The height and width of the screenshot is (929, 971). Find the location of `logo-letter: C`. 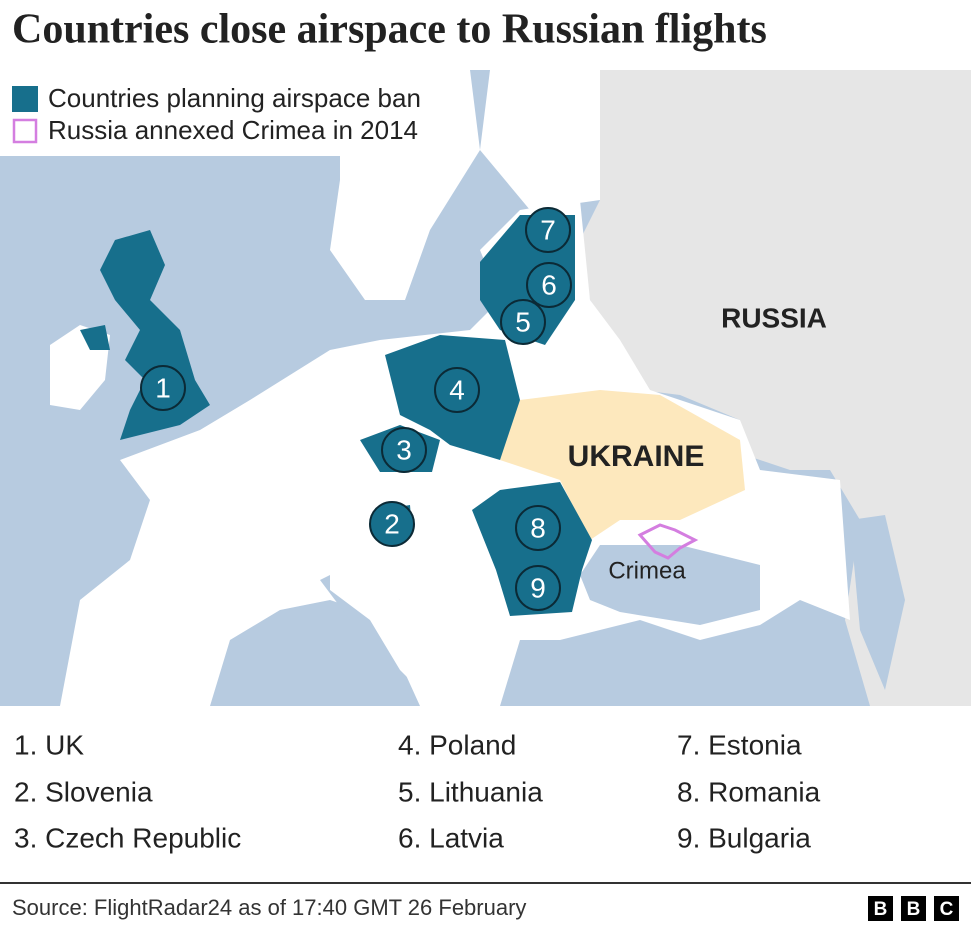

logo-letter: C is located at coordinates (947, 909).